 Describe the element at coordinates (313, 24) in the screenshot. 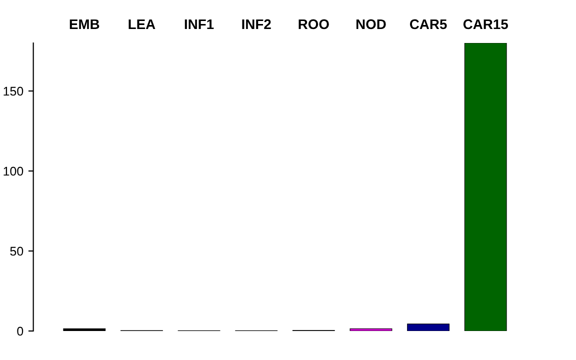

I see `x-tick-label: ROO` at that location.